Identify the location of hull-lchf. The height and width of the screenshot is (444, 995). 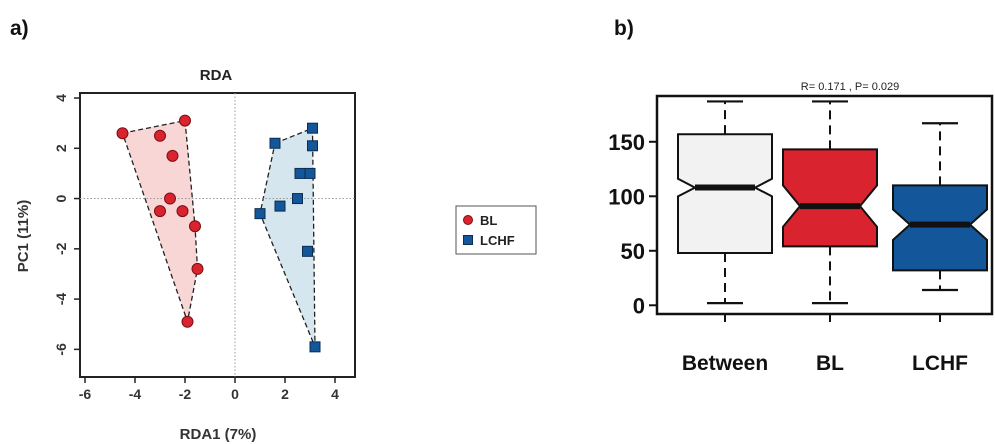
(287, 237).